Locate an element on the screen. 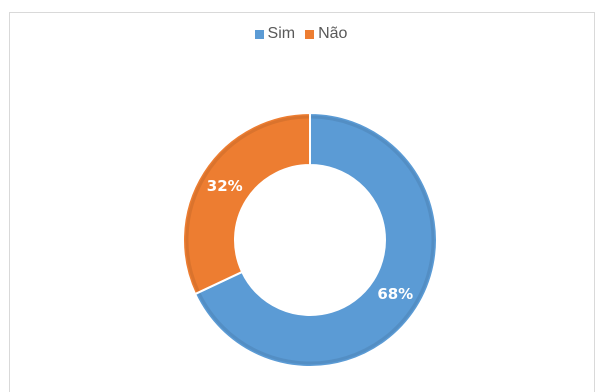  donut-slice-nao is located at coordinates (246, 203).